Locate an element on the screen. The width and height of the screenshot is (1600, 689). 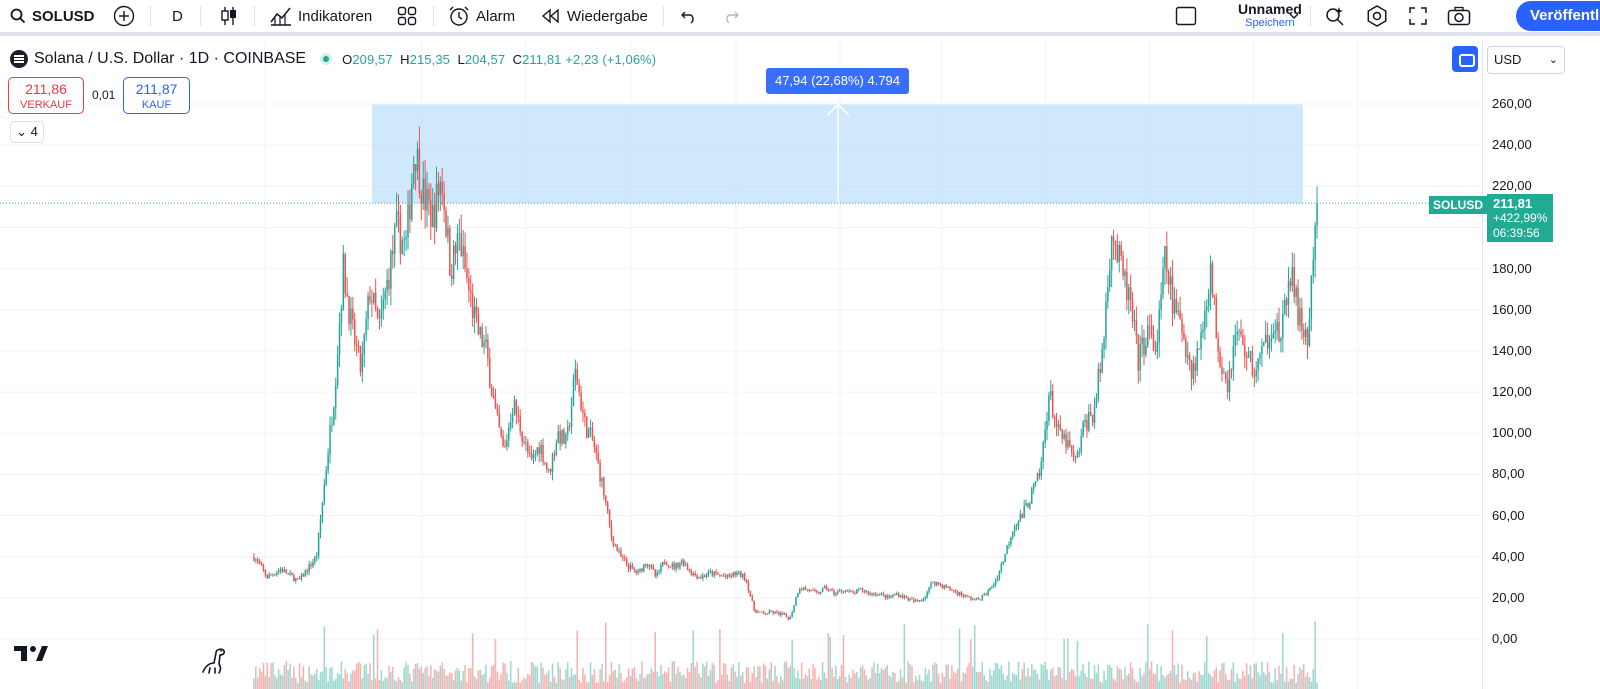
chart-type-button is located at coordinates (229, 16).